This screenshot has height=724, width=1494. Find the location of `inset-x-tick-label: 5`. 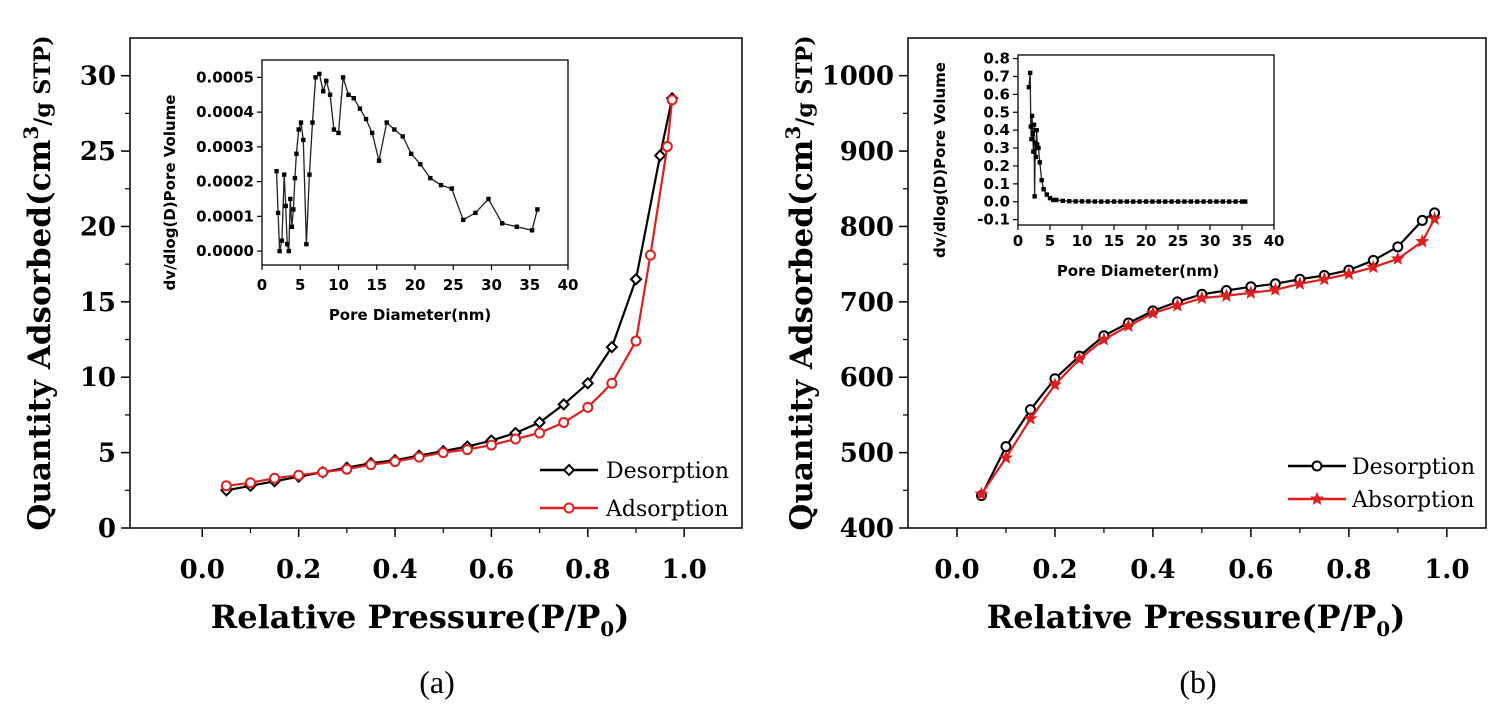

inset-x-tick-label: 5 is located at coordinates (1050, 241).